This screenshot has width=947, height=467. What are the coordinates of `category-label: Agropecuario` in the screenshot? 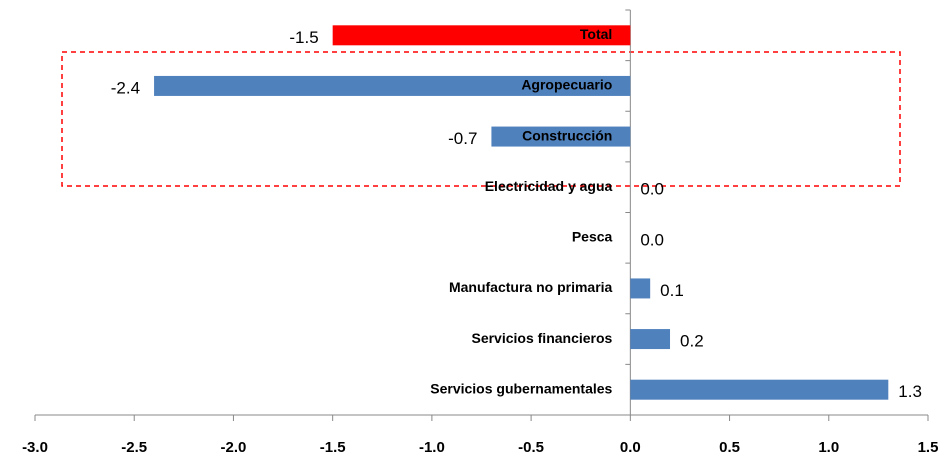 It's located at (566, 85).